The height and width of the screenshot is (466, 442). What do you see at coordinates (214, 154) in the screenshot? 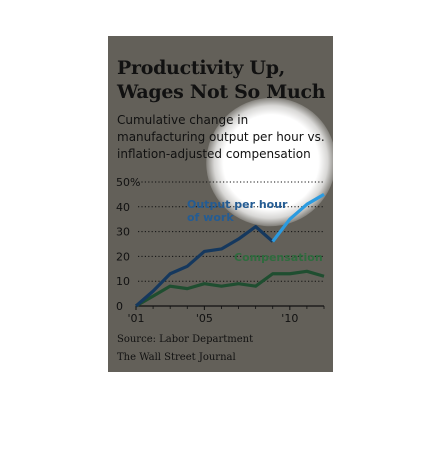
I see `subtitle-line-3: inflation-adjusted compensation` at bounding box center [214, 154].